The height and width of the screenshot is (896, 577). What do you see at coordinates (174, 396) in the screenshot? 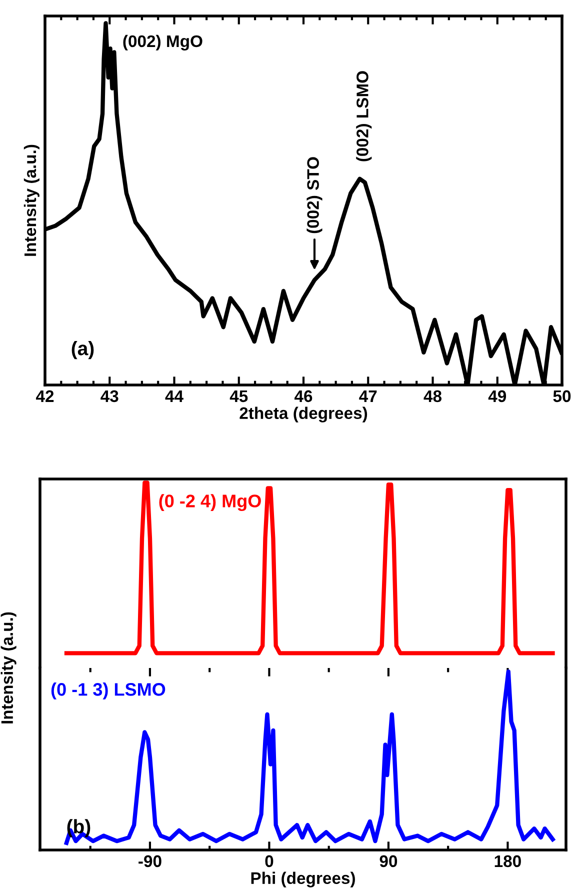
I see `x-tick-label: 44` at bounding box center [174, 396].